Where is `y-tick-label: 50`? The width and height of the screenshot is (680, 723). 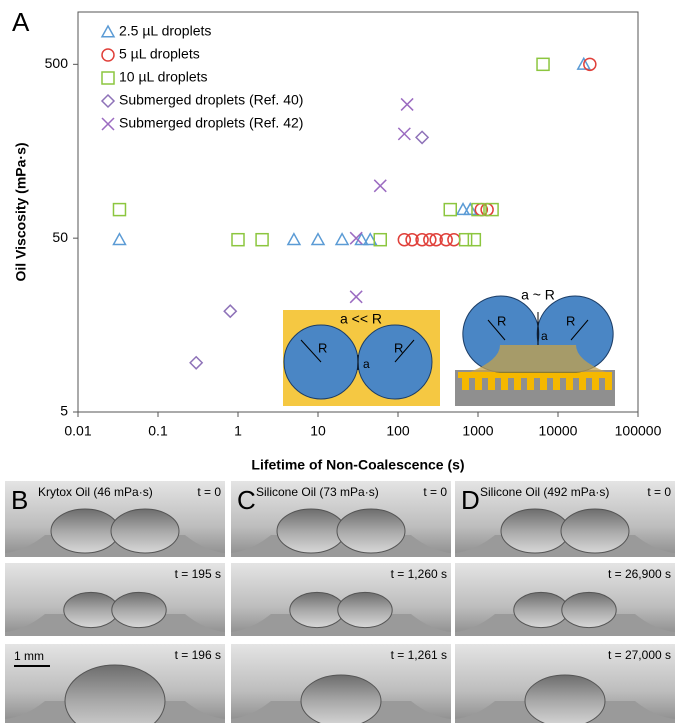
y-tick-label: 50 is located at coordinates (60, 237).